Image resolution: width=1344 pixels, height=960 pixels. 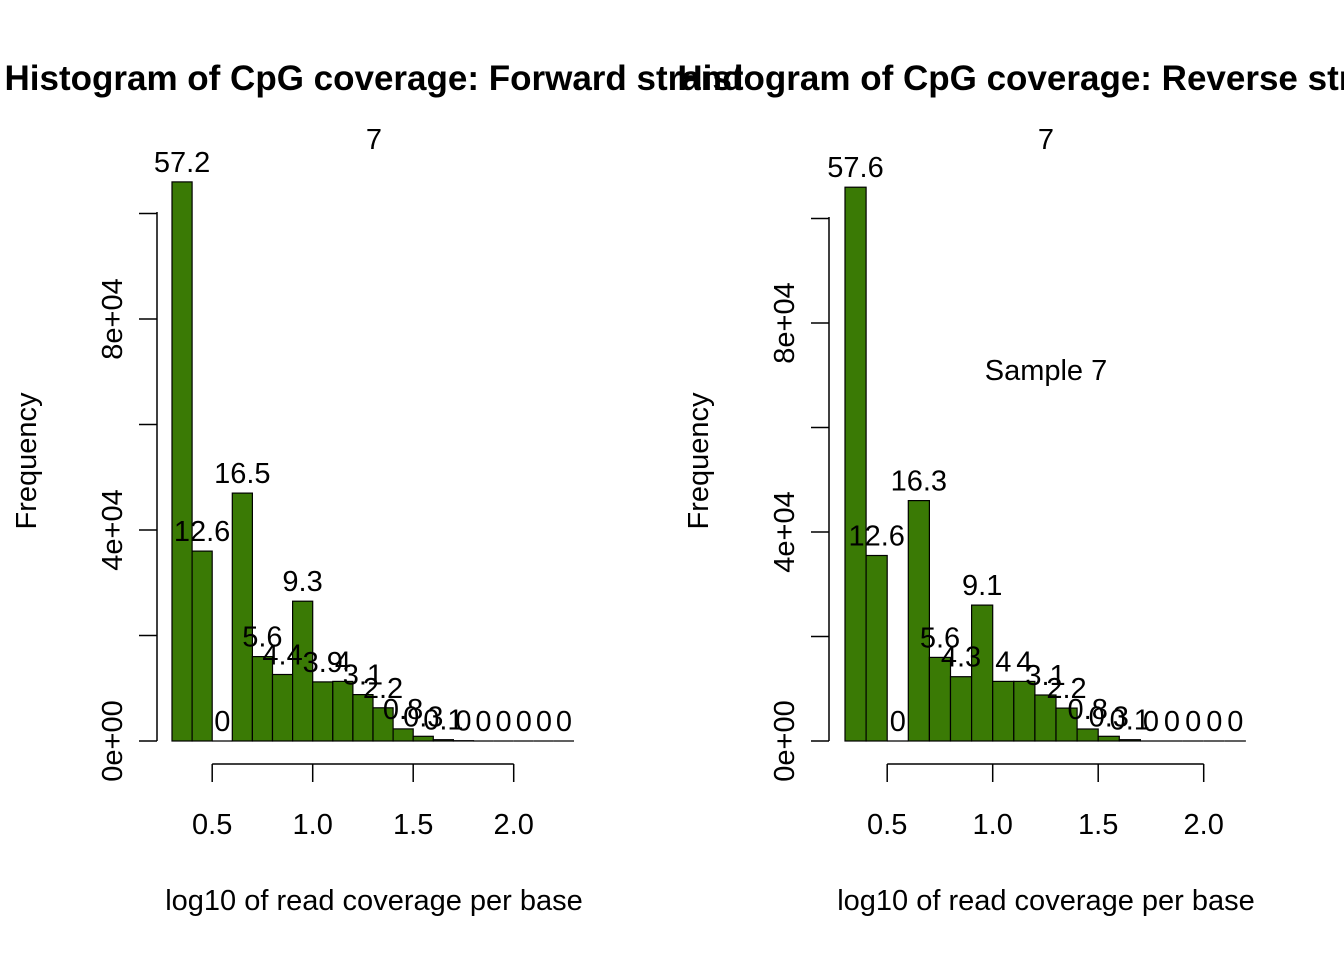 What do you see at coordinates (855, 168) in the screenshot?
I see `bar-label: 57.6` at bounding box center [855, 168].